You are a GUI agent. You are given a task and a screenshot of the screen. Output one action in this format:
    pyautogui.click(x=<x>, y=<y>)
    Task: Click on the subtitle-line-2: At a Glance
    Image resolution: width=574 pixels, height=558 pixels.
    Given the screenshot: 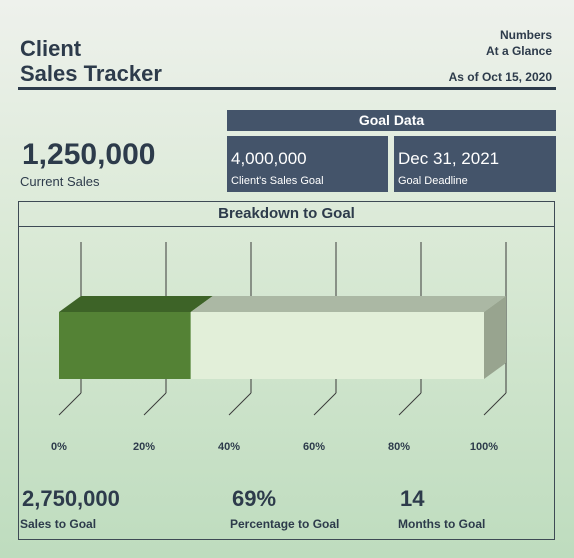 What is the action you would take?
    pyautogui.click(x=518, y=51)
    